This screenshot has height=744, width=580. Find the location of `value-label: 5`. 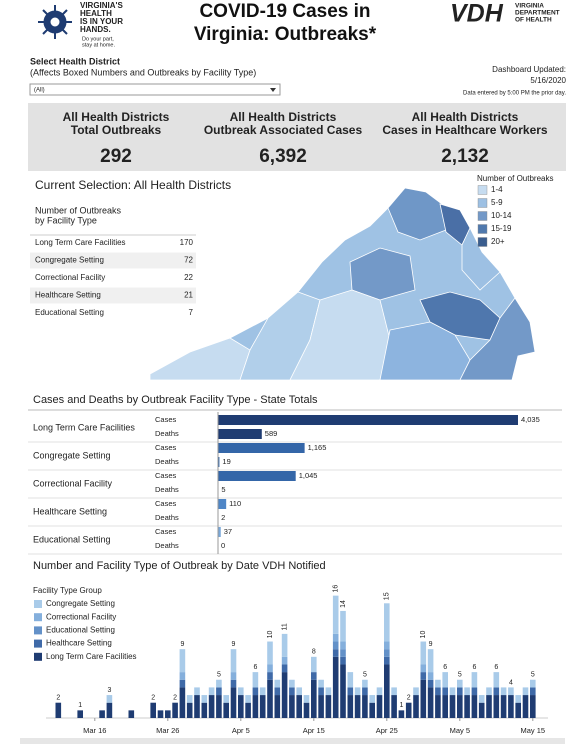

value-label: 5 is located at coordinates (223, 489).